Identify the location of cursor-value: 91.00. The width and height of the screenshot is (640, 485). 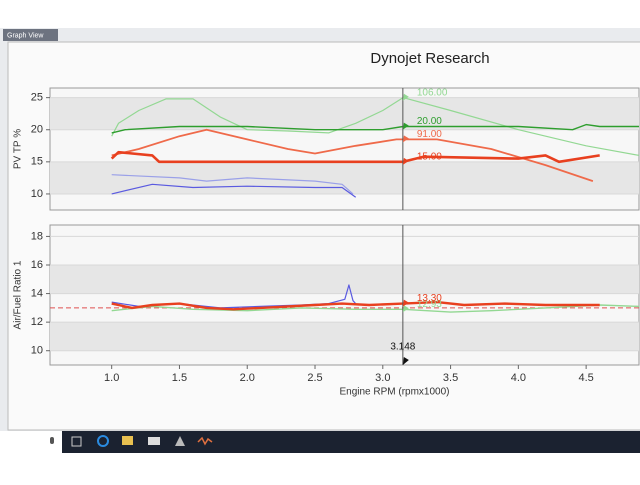
(429, 134).